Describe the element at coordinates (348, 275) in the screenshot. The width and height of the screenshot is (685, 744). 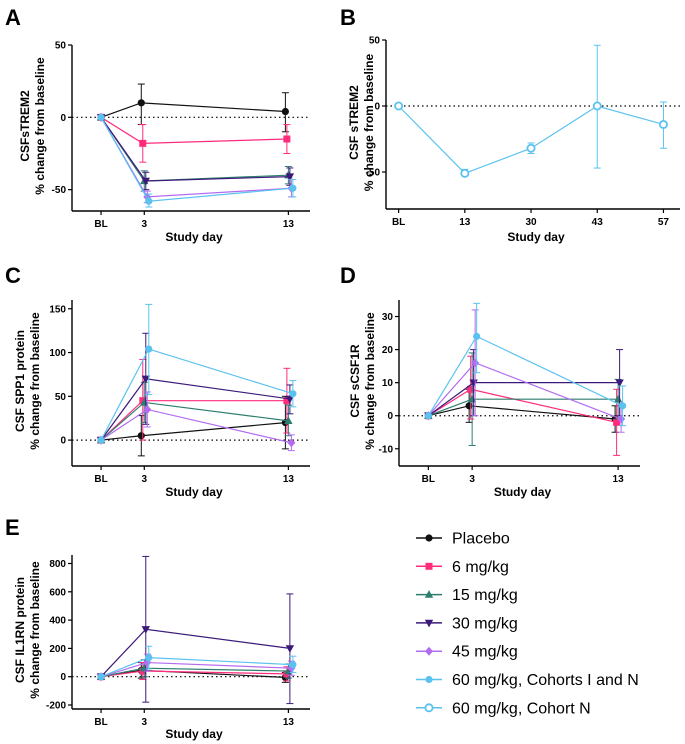
I see `panel-label: D` at that location.